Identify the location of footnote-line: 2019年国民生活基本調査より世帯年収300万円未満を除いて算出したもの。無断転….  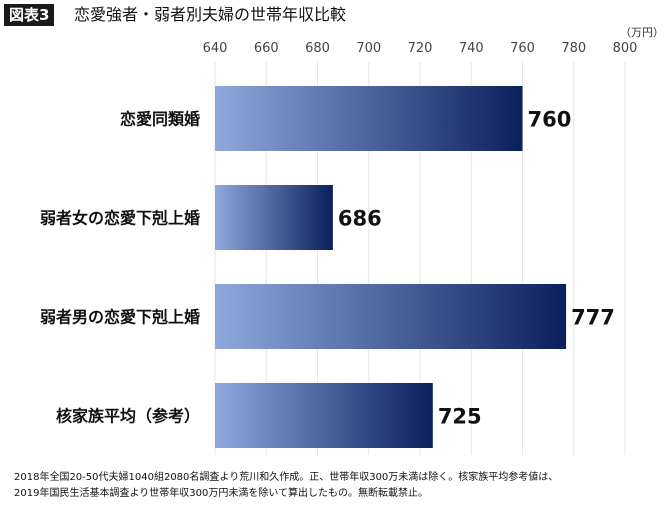
(221, 493).